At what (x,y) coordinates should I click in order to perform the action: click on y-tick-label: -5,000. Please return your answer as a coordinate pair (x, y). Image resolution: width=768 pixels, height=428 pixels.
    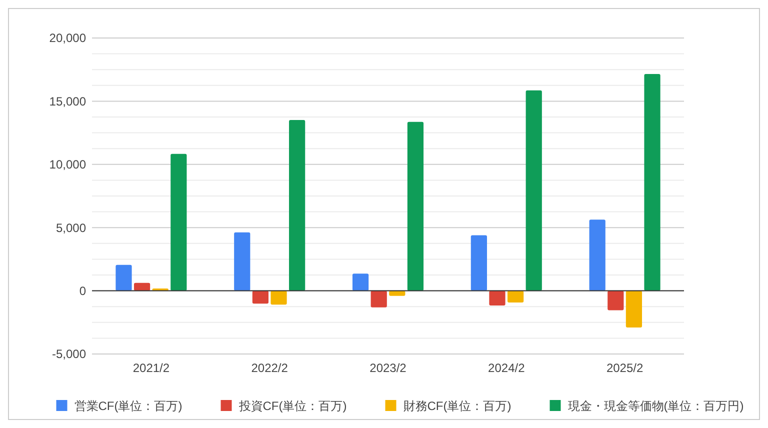
    Looking at the image, I should click on (69, 354).